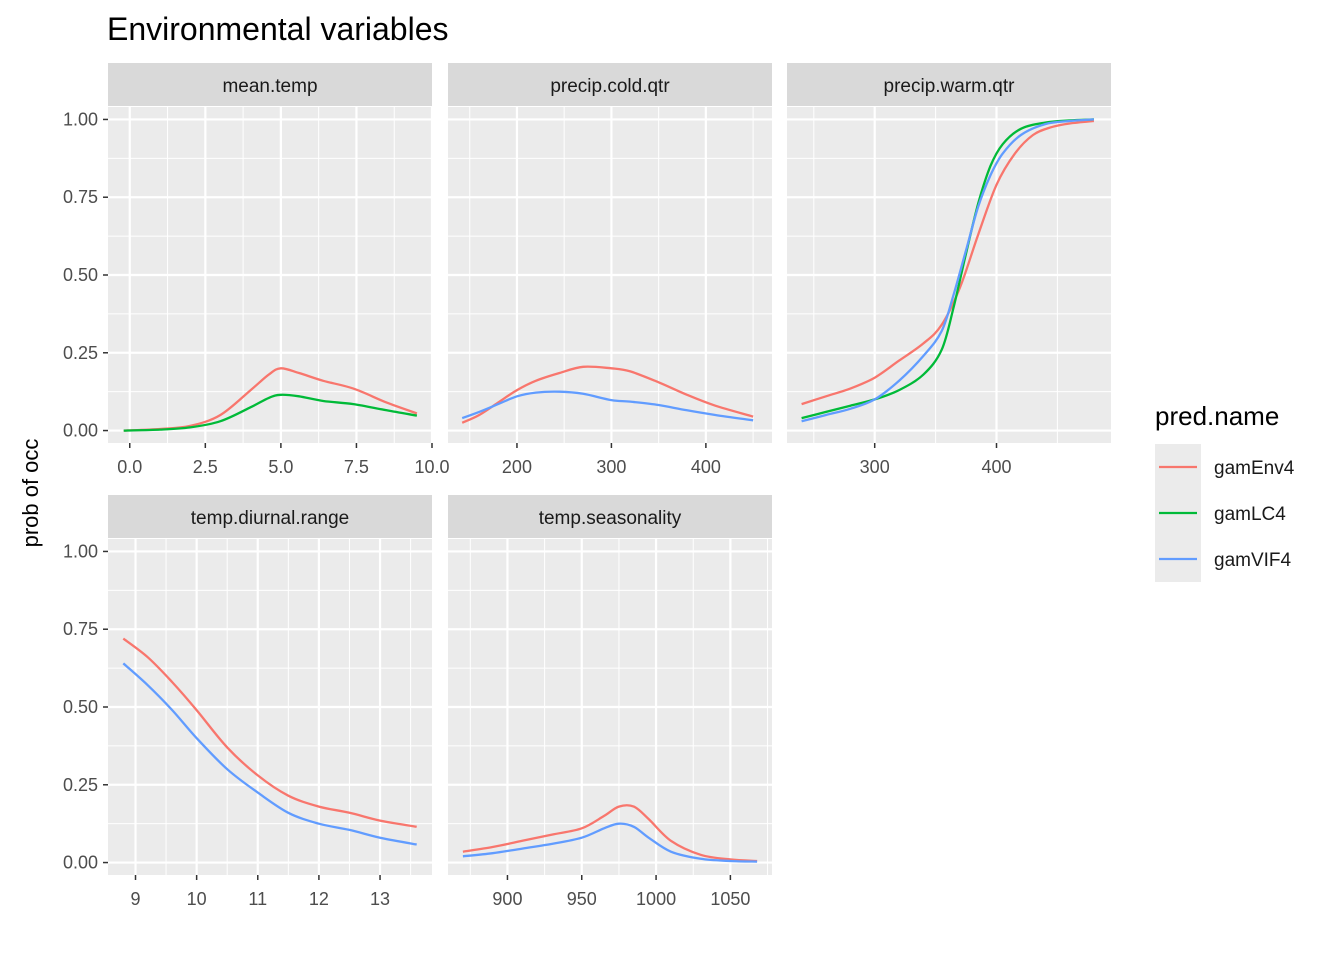 The height and width of the screenshot is (960, 1344). I want to click on x-tick-label: 9, so click(136, 899).